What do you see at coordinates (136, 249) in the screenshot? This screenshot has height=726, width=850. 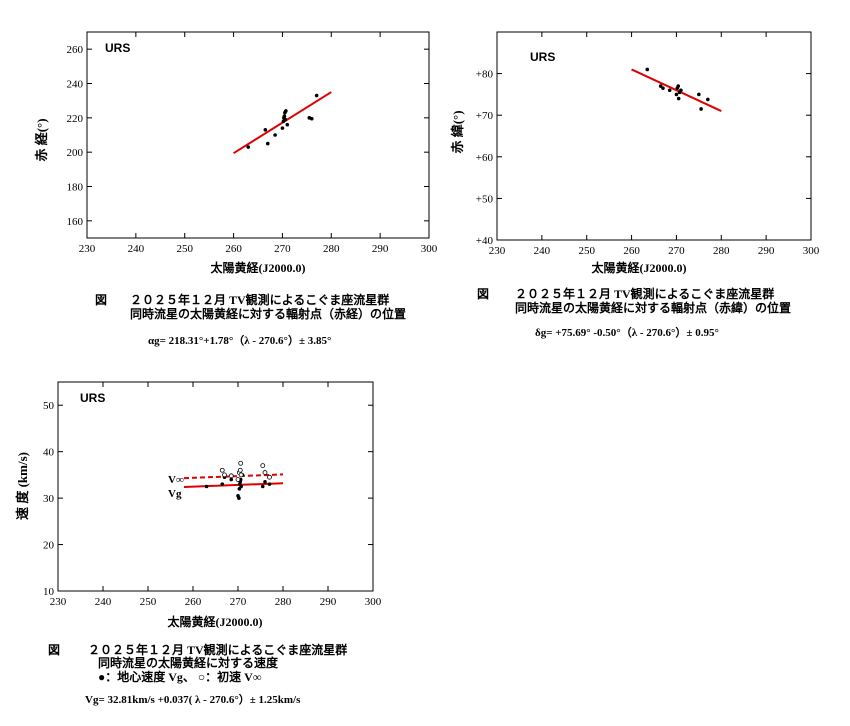 I see `ra-x-tick-label: 240` at bounding box center [136, 249].